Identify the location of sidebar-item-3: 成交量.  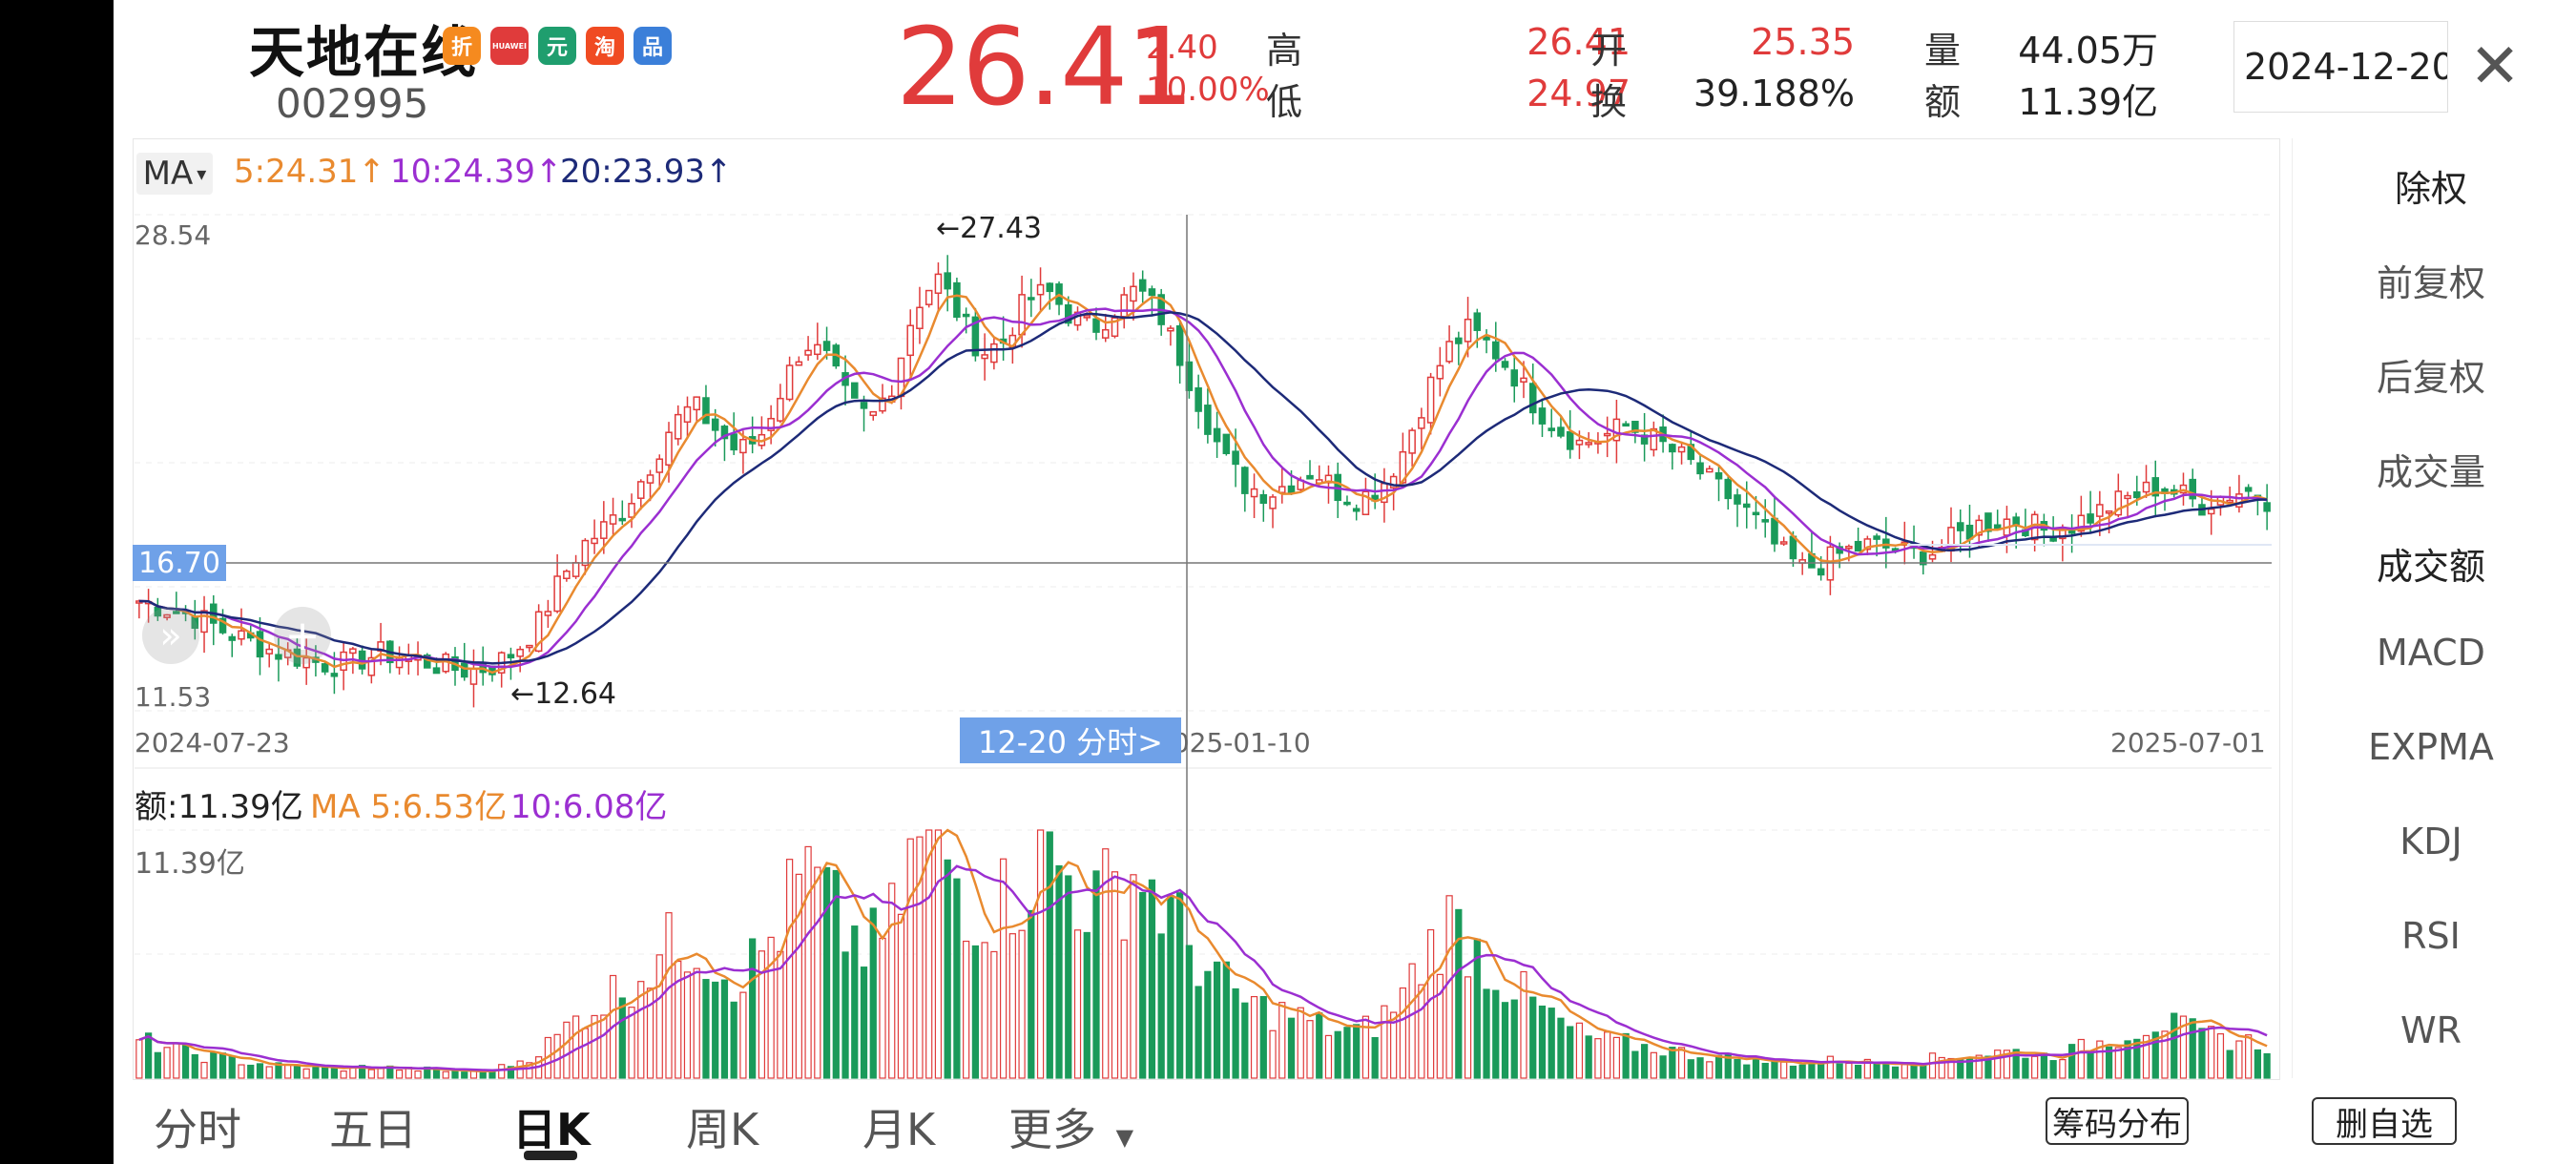
(2430, 472).